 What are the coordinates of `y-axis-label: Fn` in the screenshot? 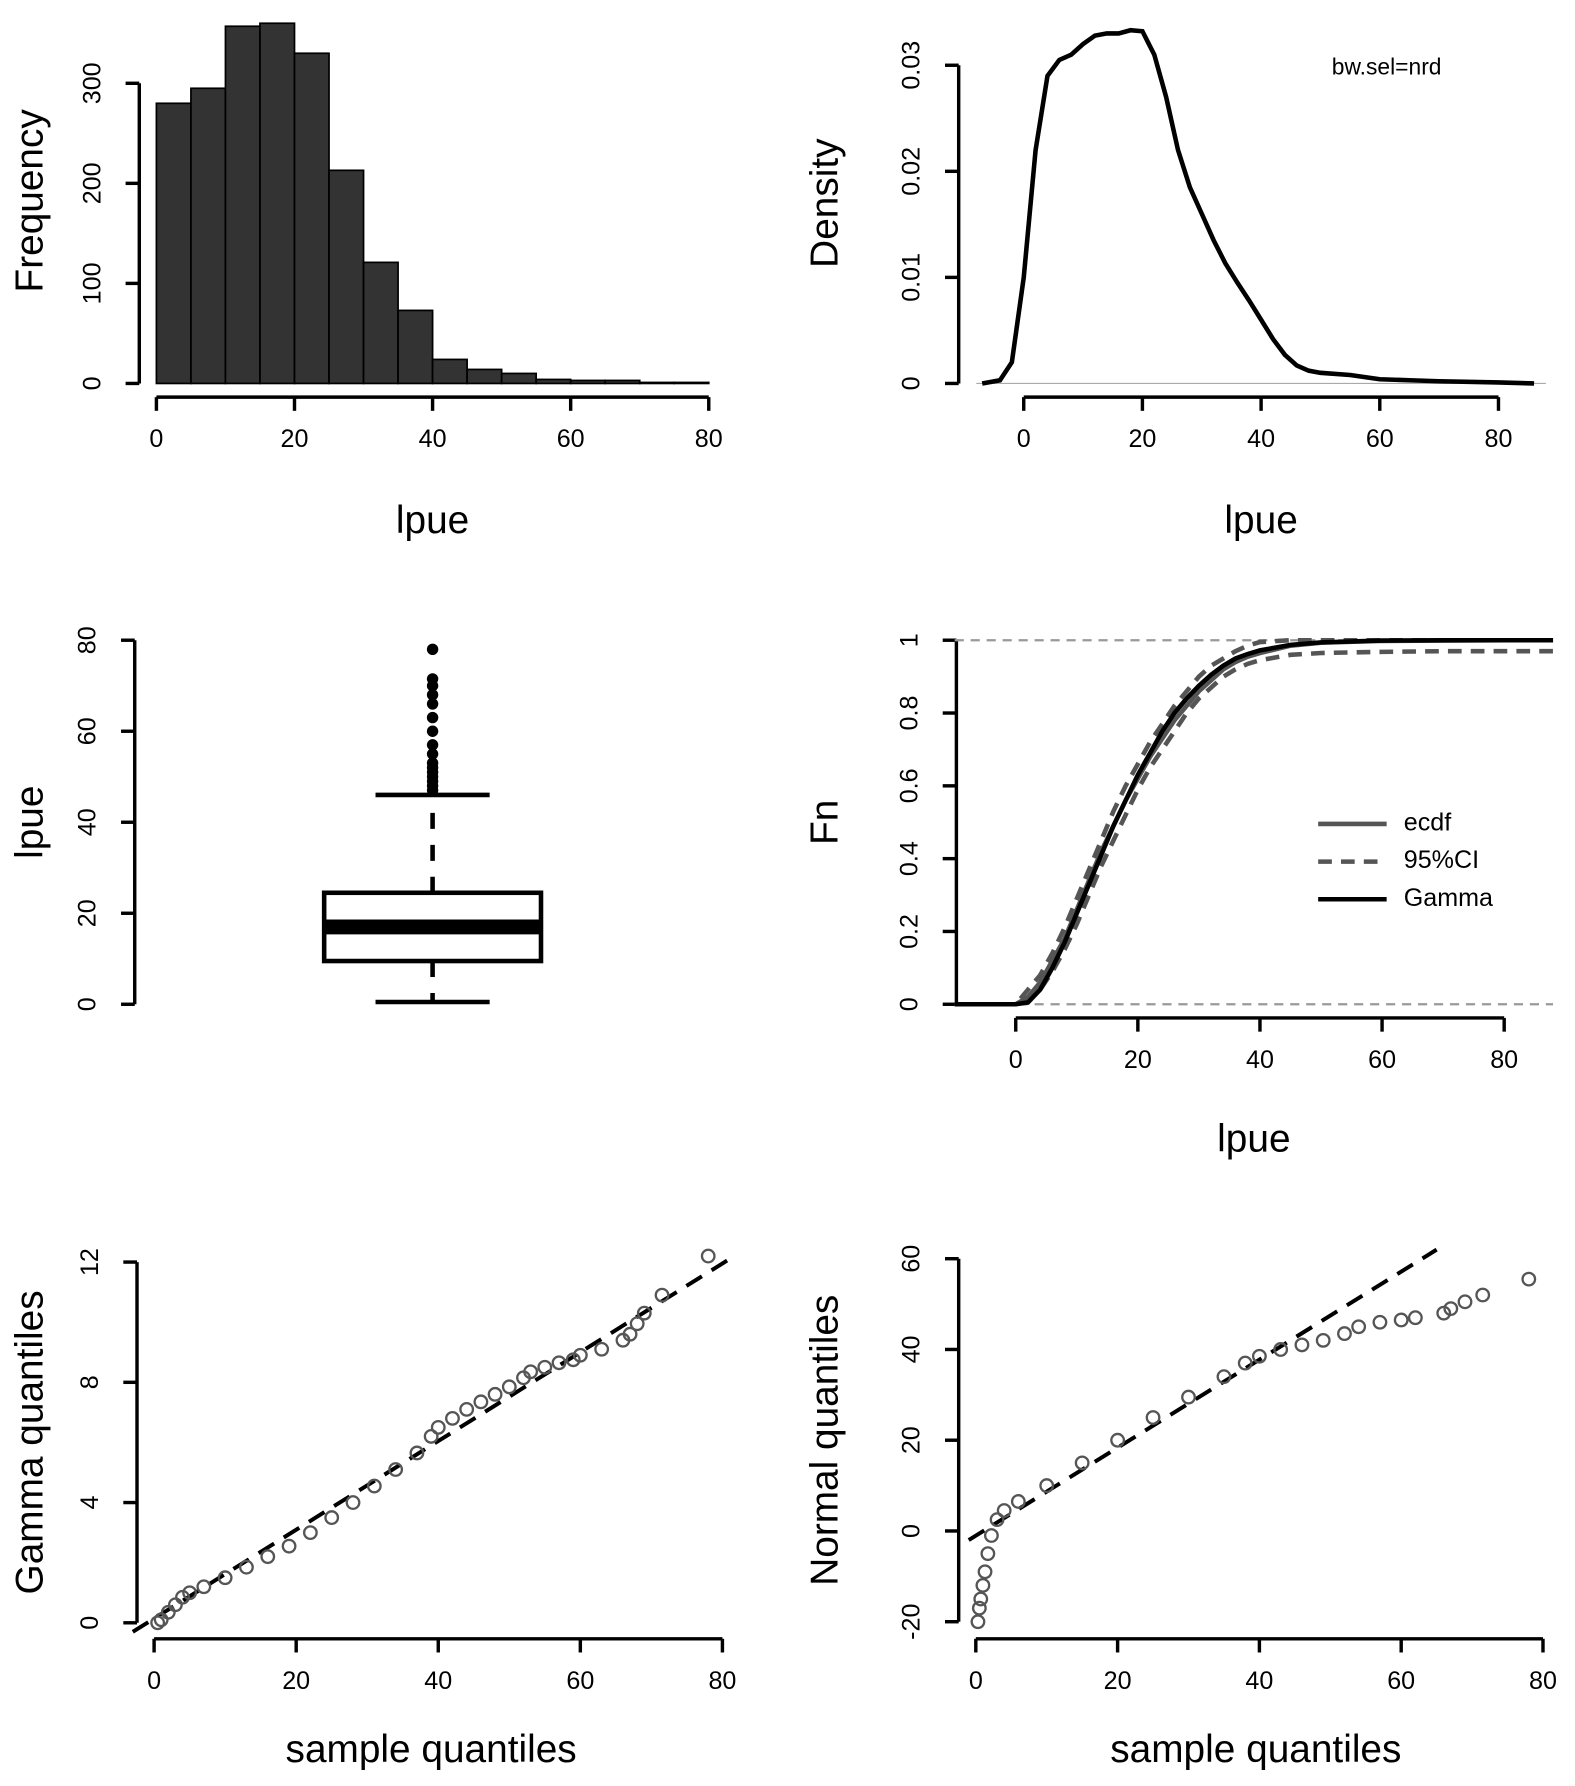 It's located at (825, 822).